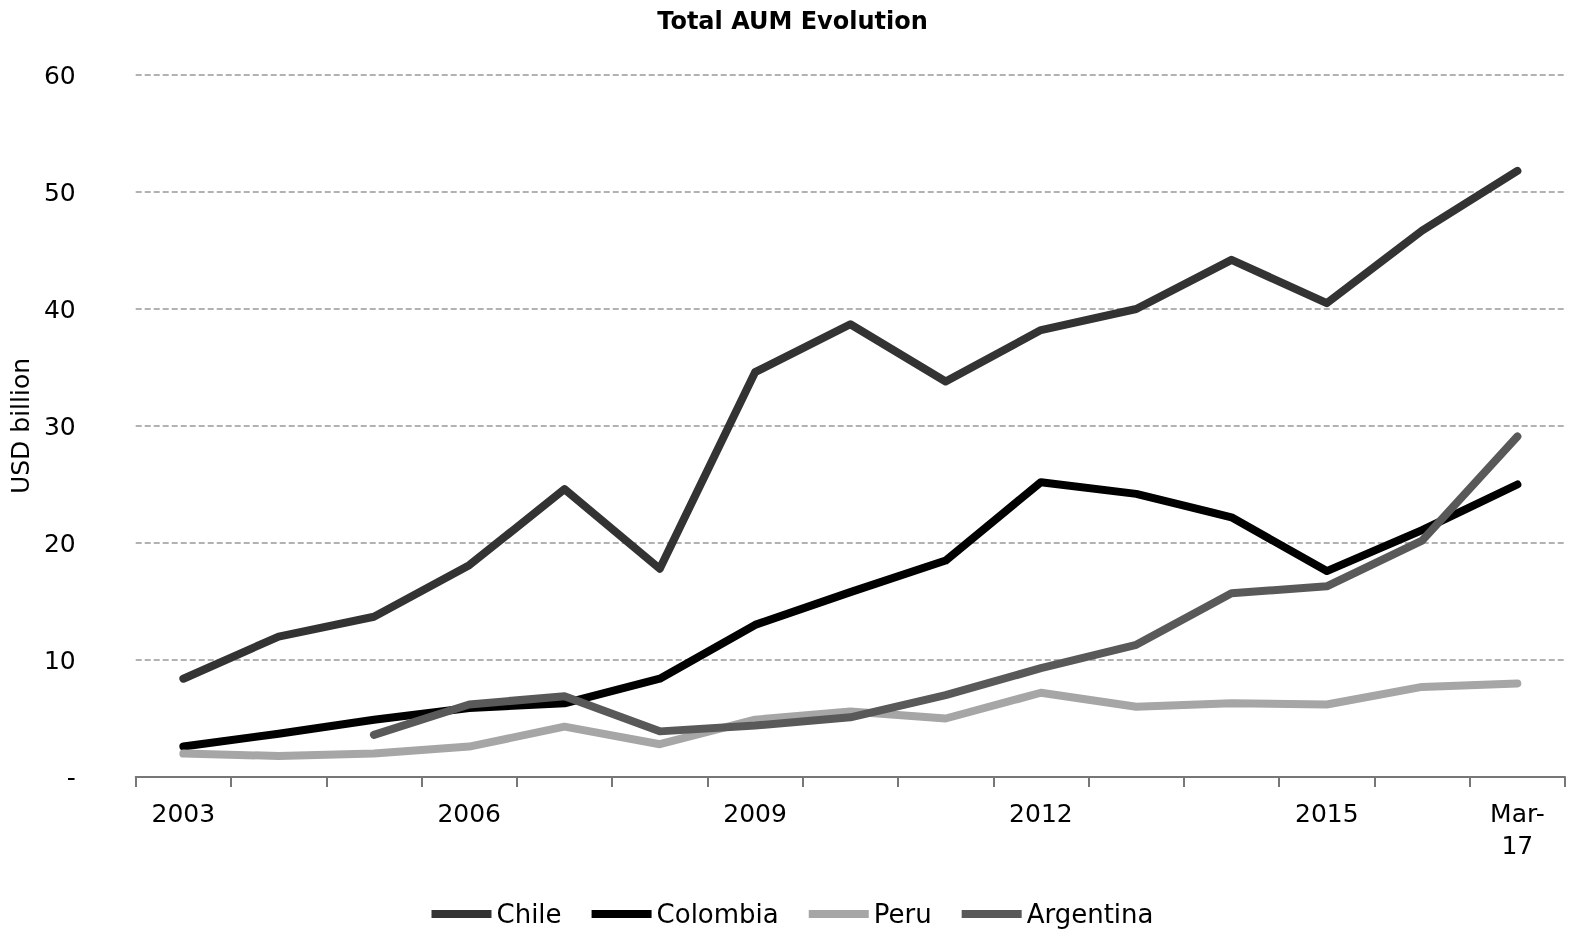 The width and height of the screenshot is (1585, 942). I want to click on y-tick-label: 10, so click(59, 660).